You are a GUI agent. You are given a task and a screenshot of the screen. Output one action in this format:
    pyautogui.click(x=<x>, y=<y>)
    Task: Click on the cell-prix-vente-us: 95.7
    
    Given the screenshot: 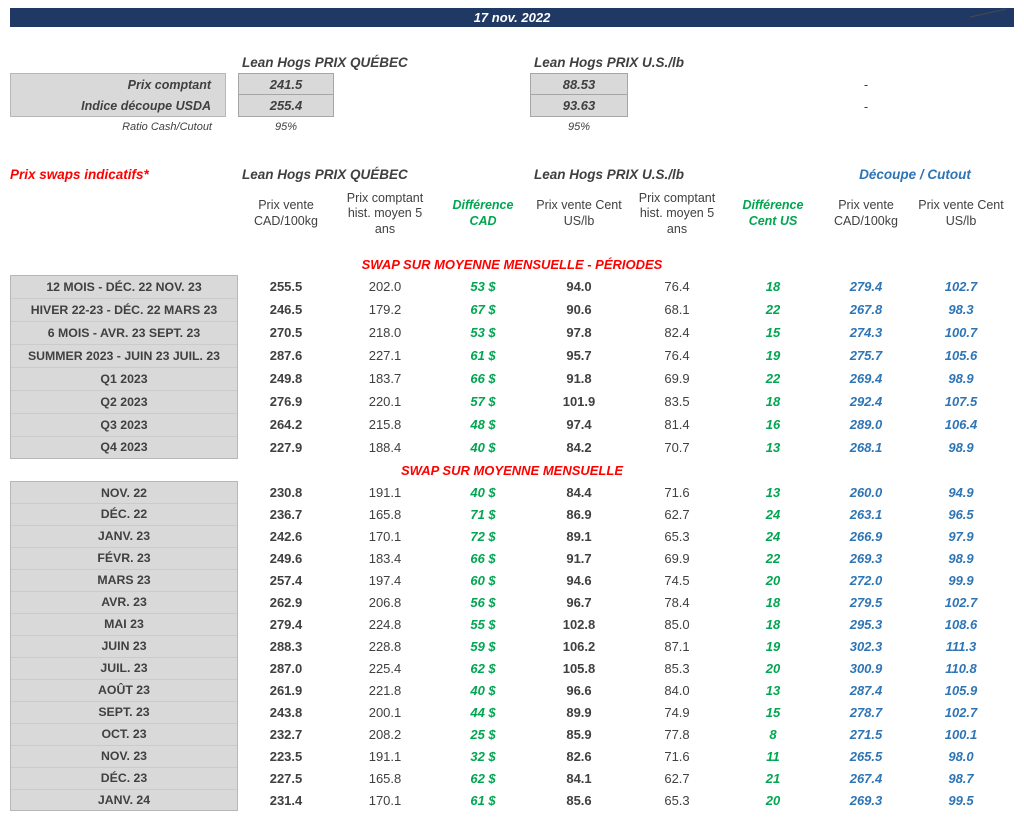 What is the action you would take?
    pyautogui.click(x=579, y=355)
    